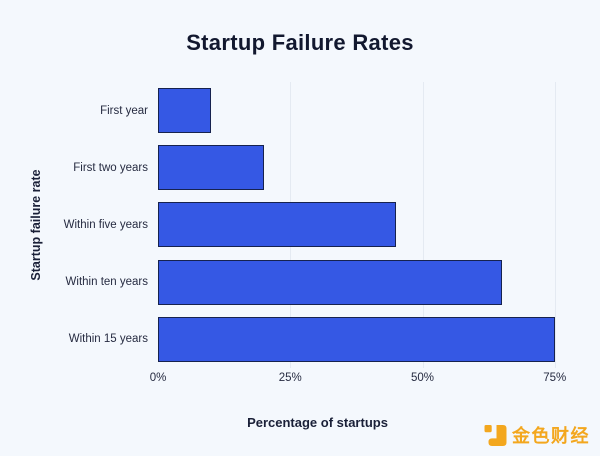 The image size is (600, 456). I want to click on x-tick-label: 50%, so click(423, 378).